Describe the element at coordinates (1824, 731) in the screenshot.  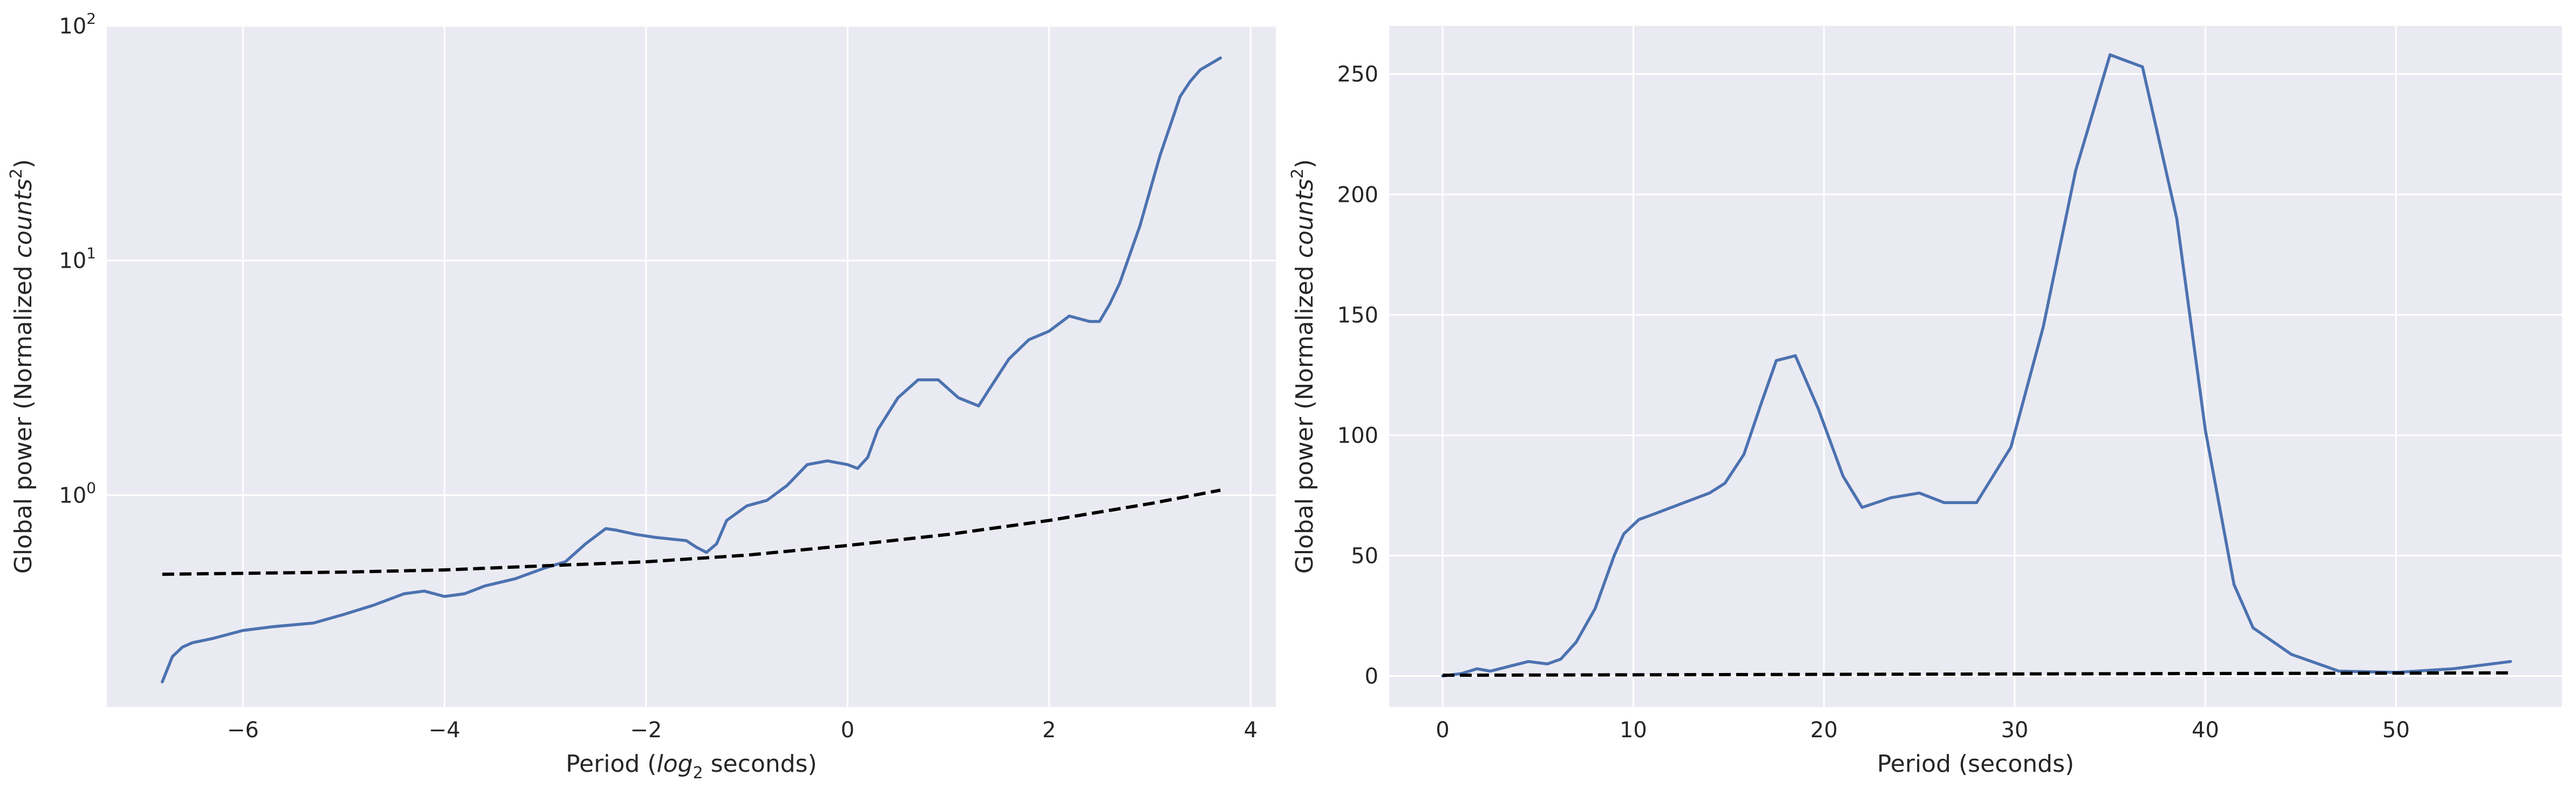
I see `x-tick-label: 20` at that location.